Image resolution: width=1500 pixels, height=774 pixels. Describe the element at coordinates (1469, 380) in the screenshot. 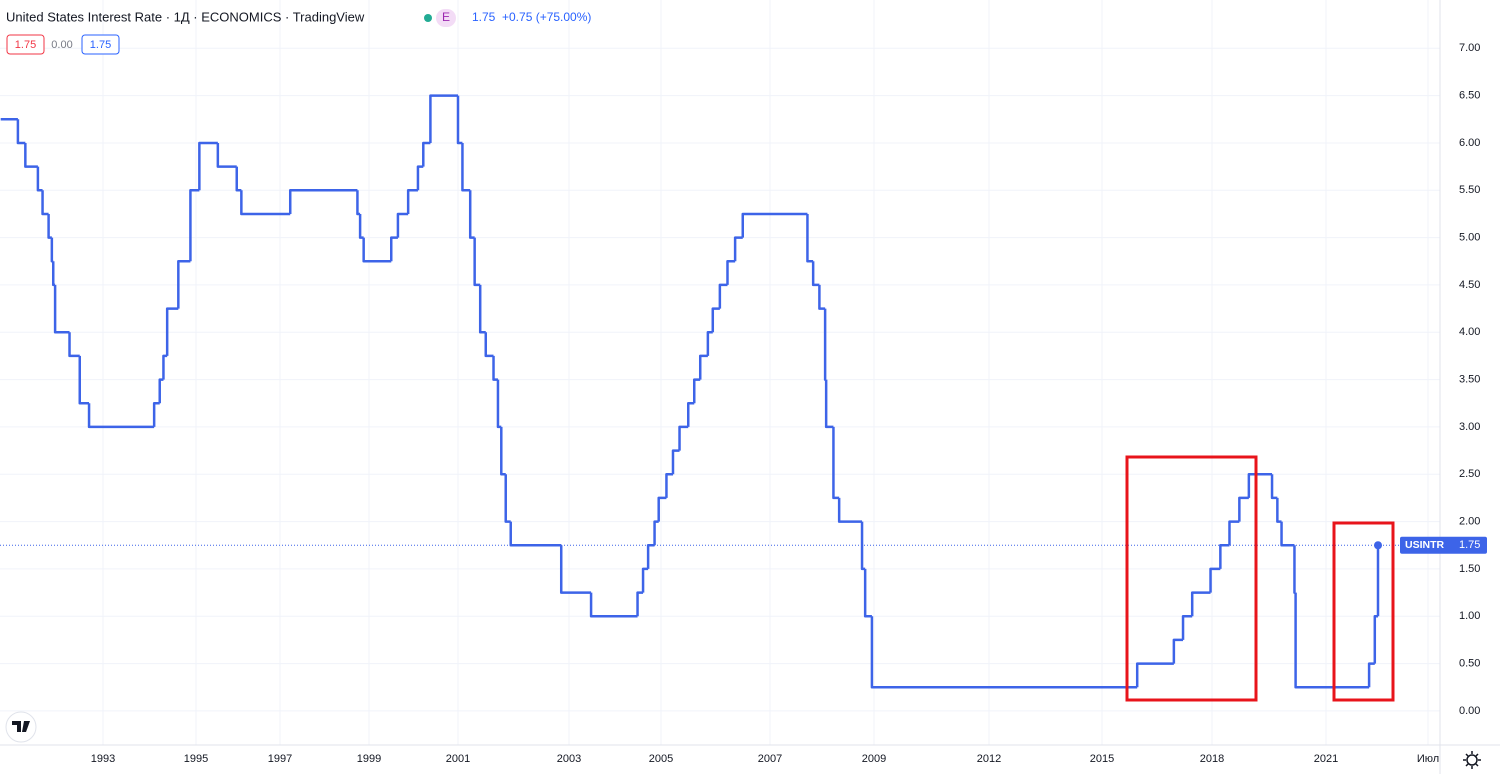

I see `y-tick-label: 3.50` at that location.